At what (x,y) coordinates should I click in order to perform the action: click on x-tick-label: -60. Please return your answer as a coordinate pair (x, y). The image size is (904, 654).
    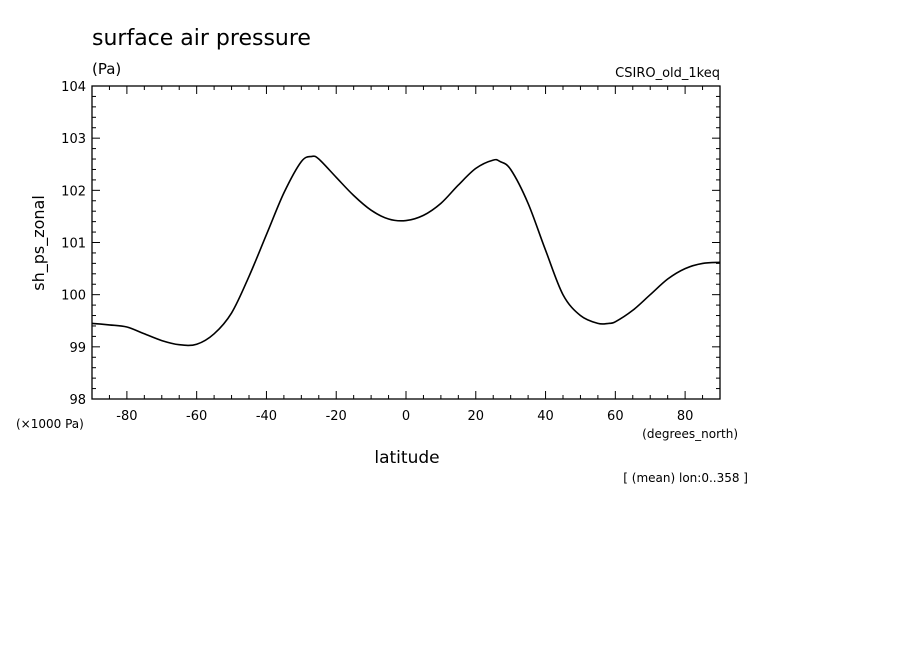
    Looking at the image, I should click on (196, 416).